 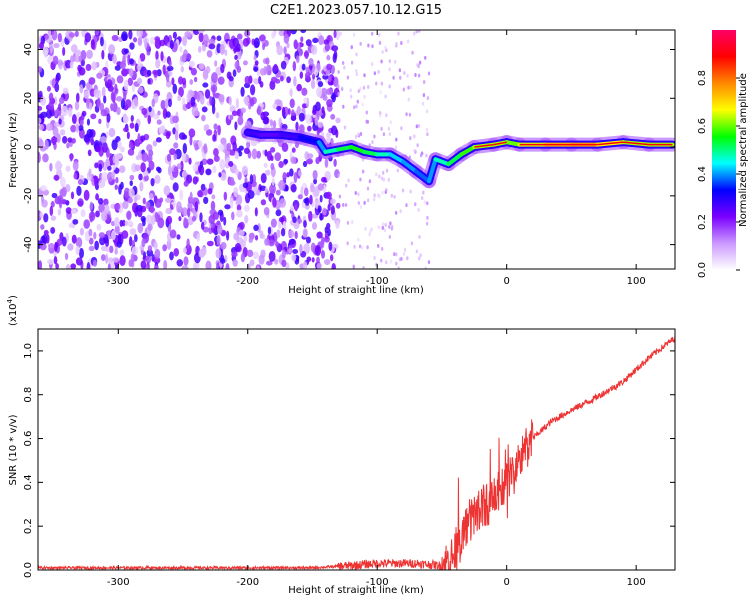 I want to click on y-tick-label: -40, so click(x=28, y=244).